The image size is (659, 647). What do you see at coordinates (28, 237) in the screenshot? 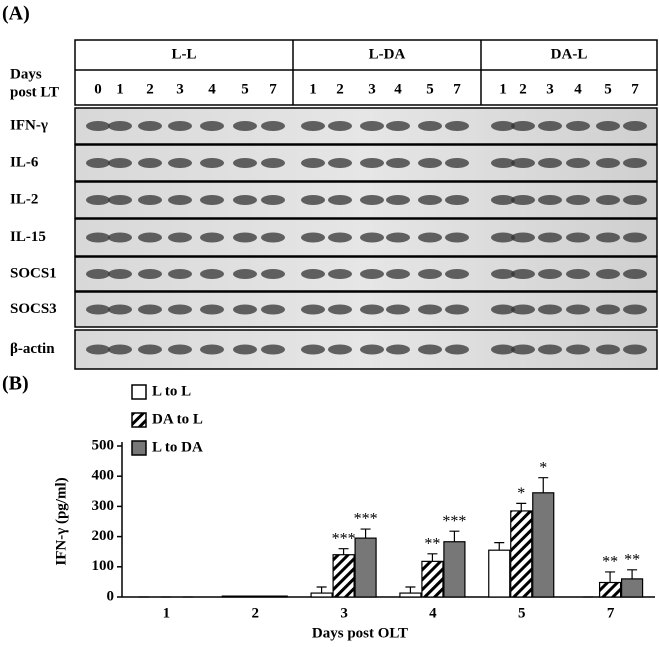
I see `gene-label: IL-15` at bounding box center [28, 237].